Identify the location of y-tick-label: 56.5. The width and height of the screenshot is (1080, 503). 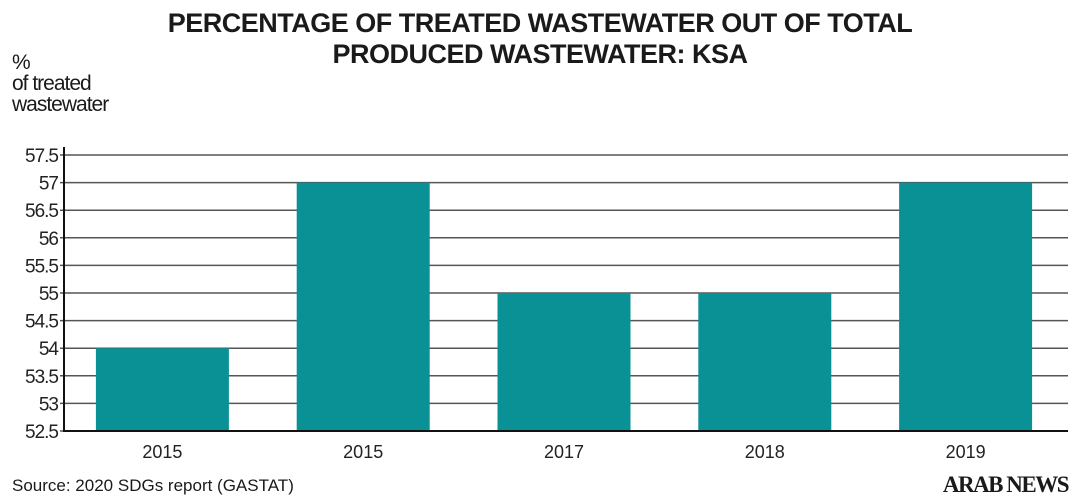
(41, 211).